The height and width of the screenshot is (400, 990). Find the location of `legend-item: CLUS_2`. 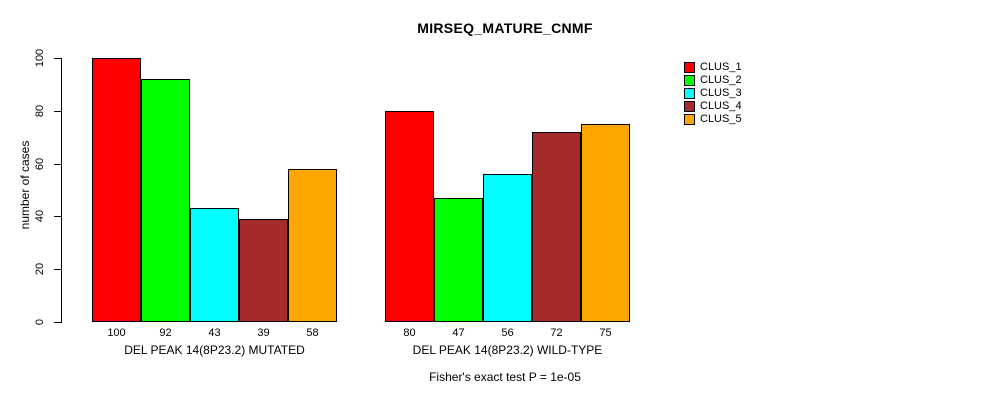

legend-item: CLUS_2 is located at coordinates (713, 80).